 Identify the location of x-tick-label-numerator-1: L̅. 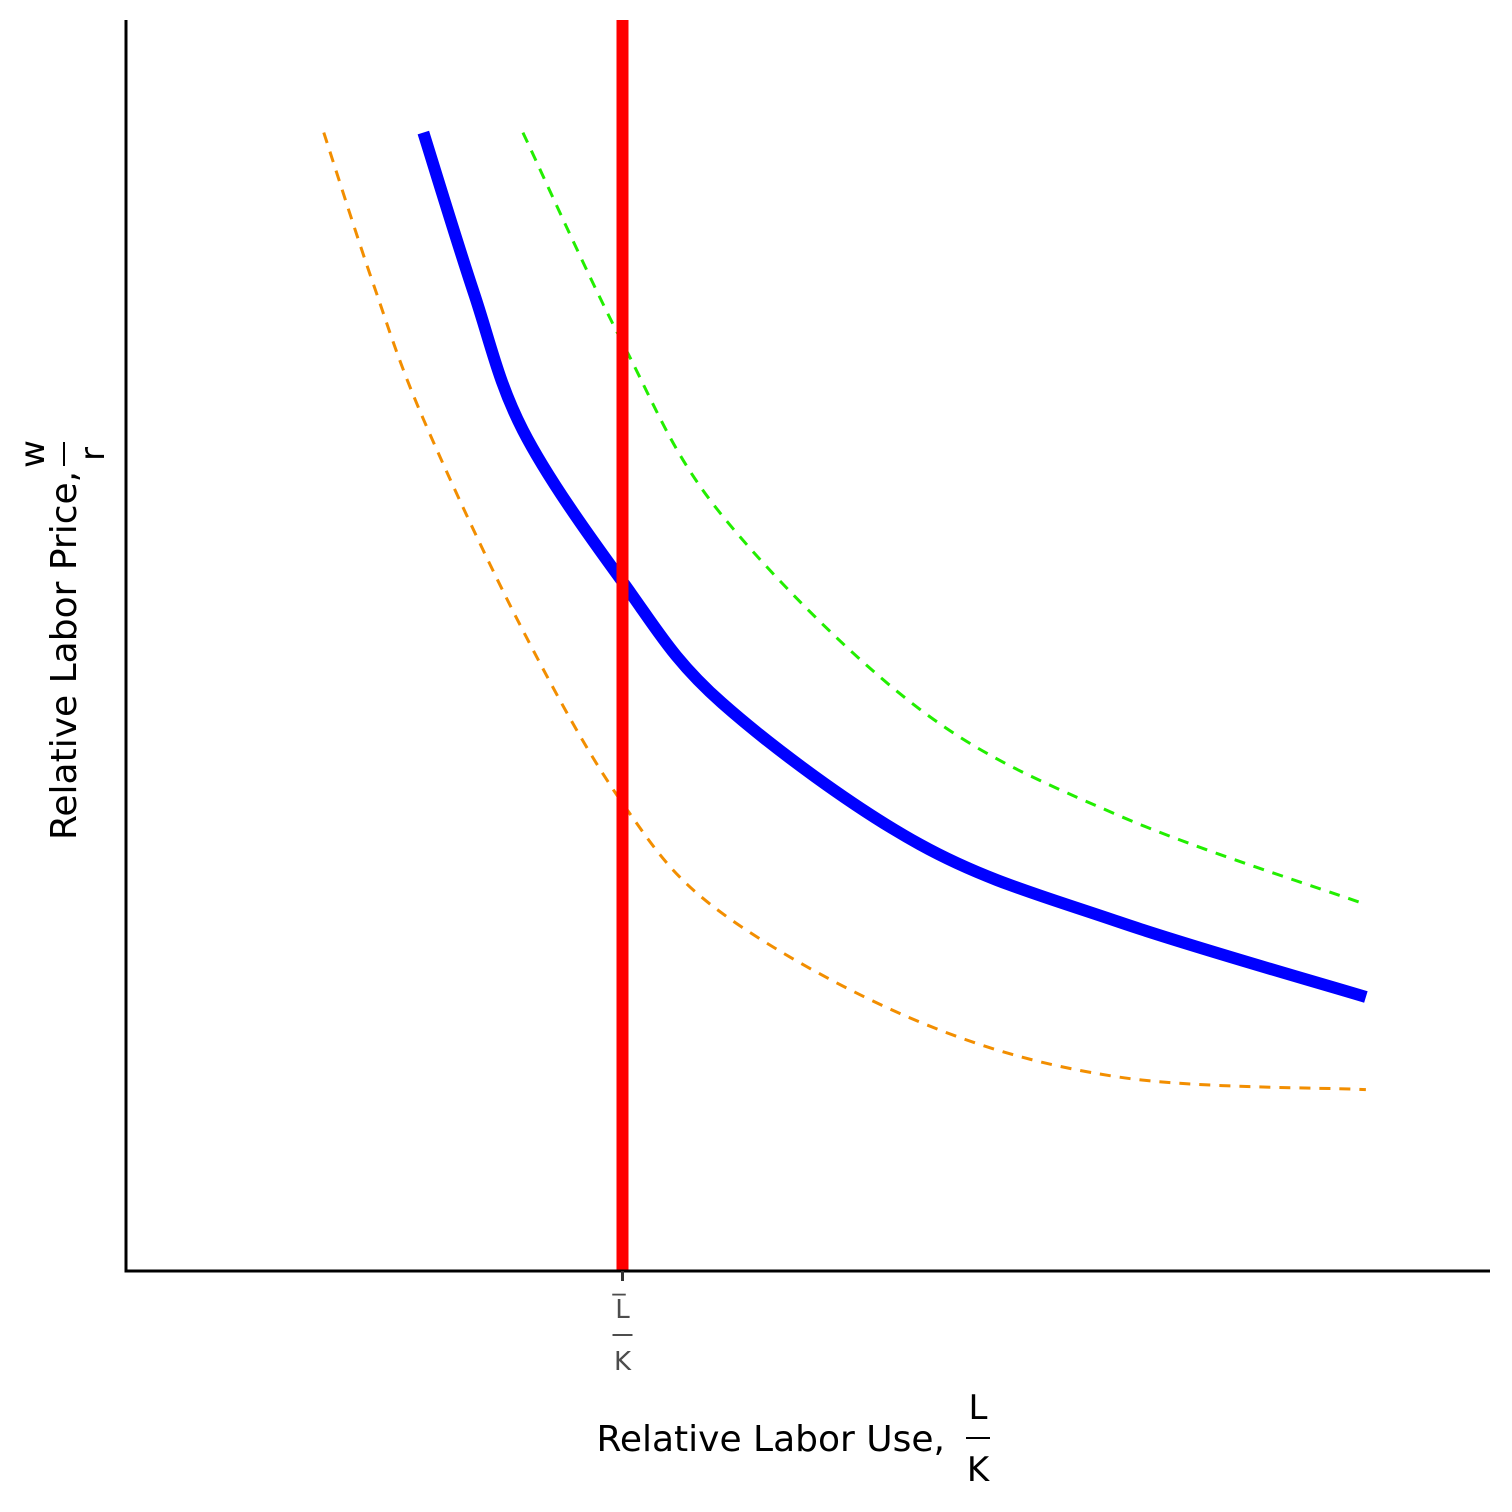
(621, 1309).